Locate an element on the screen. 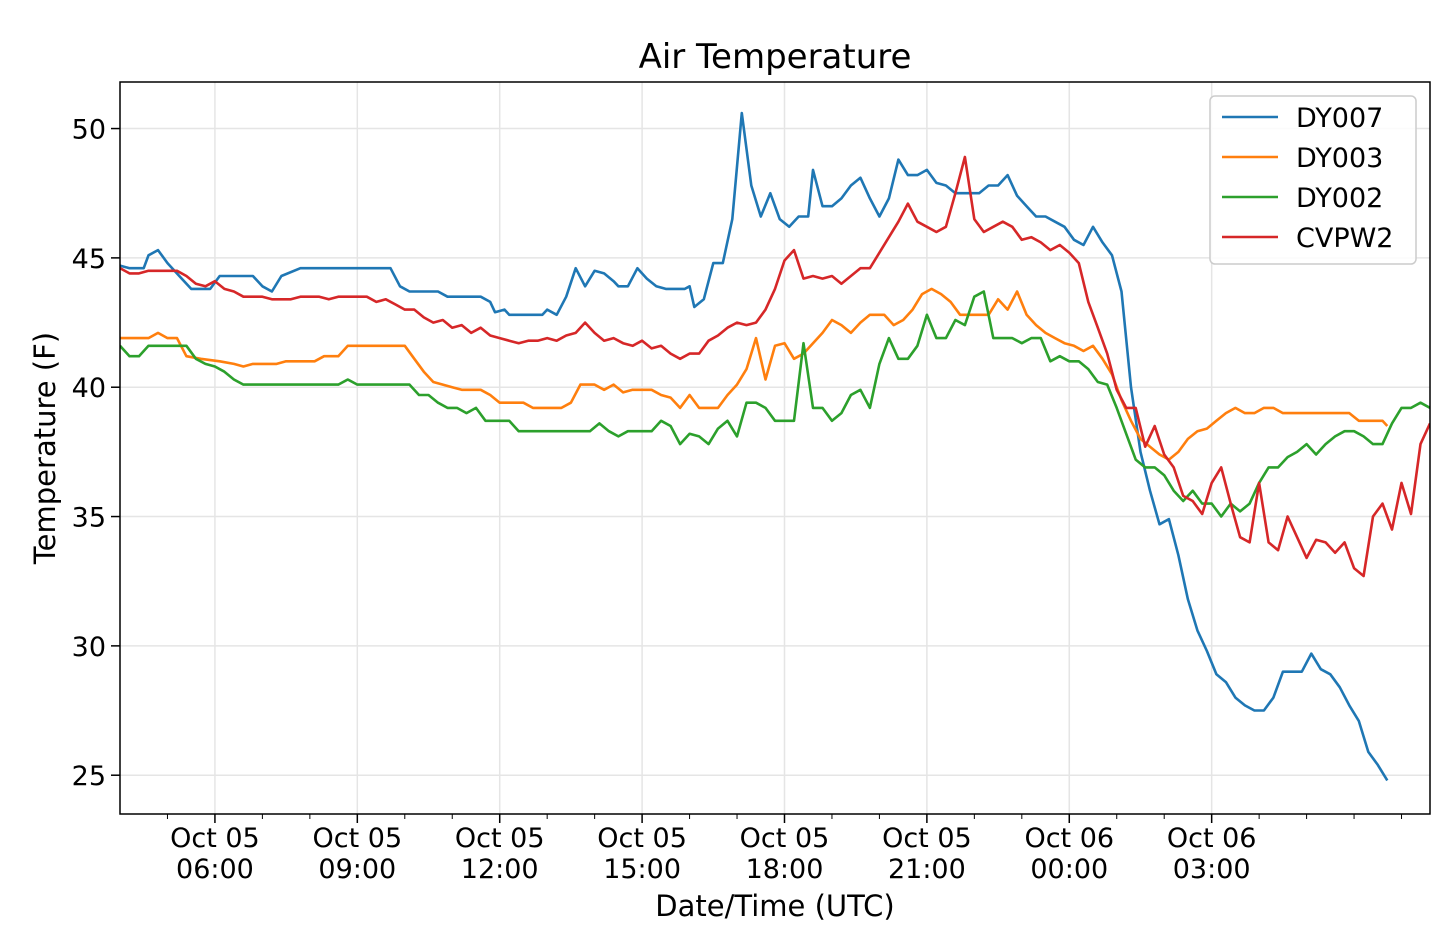 The height and width of the screenshot is (945, 1440). legend-box is located at coordinates (1313, 180).